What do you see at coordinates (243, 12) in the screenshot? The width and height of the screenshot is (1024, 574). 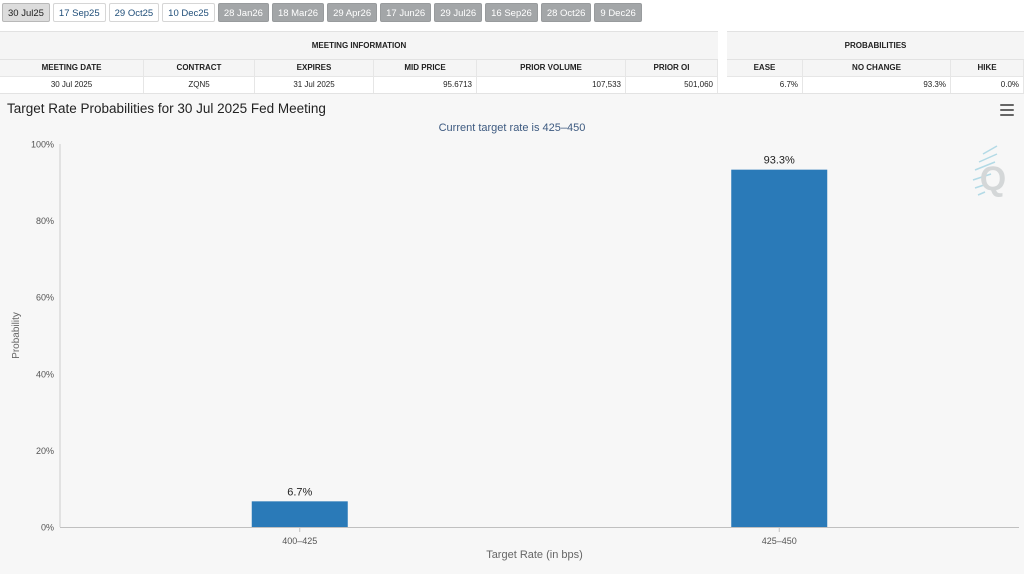 I see `tab-28-jan26: 28 Jan26` at bounding box center [243, 12].